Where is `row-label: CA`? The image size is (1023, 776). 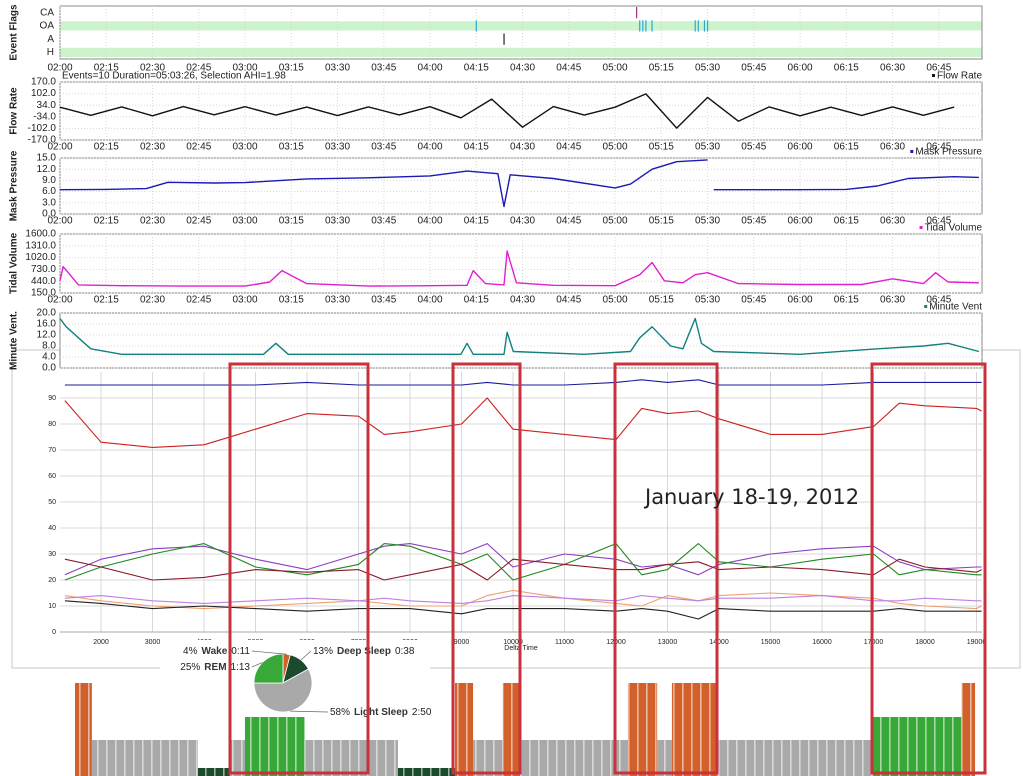
row-label: CA is located at coordinates (47, 12).